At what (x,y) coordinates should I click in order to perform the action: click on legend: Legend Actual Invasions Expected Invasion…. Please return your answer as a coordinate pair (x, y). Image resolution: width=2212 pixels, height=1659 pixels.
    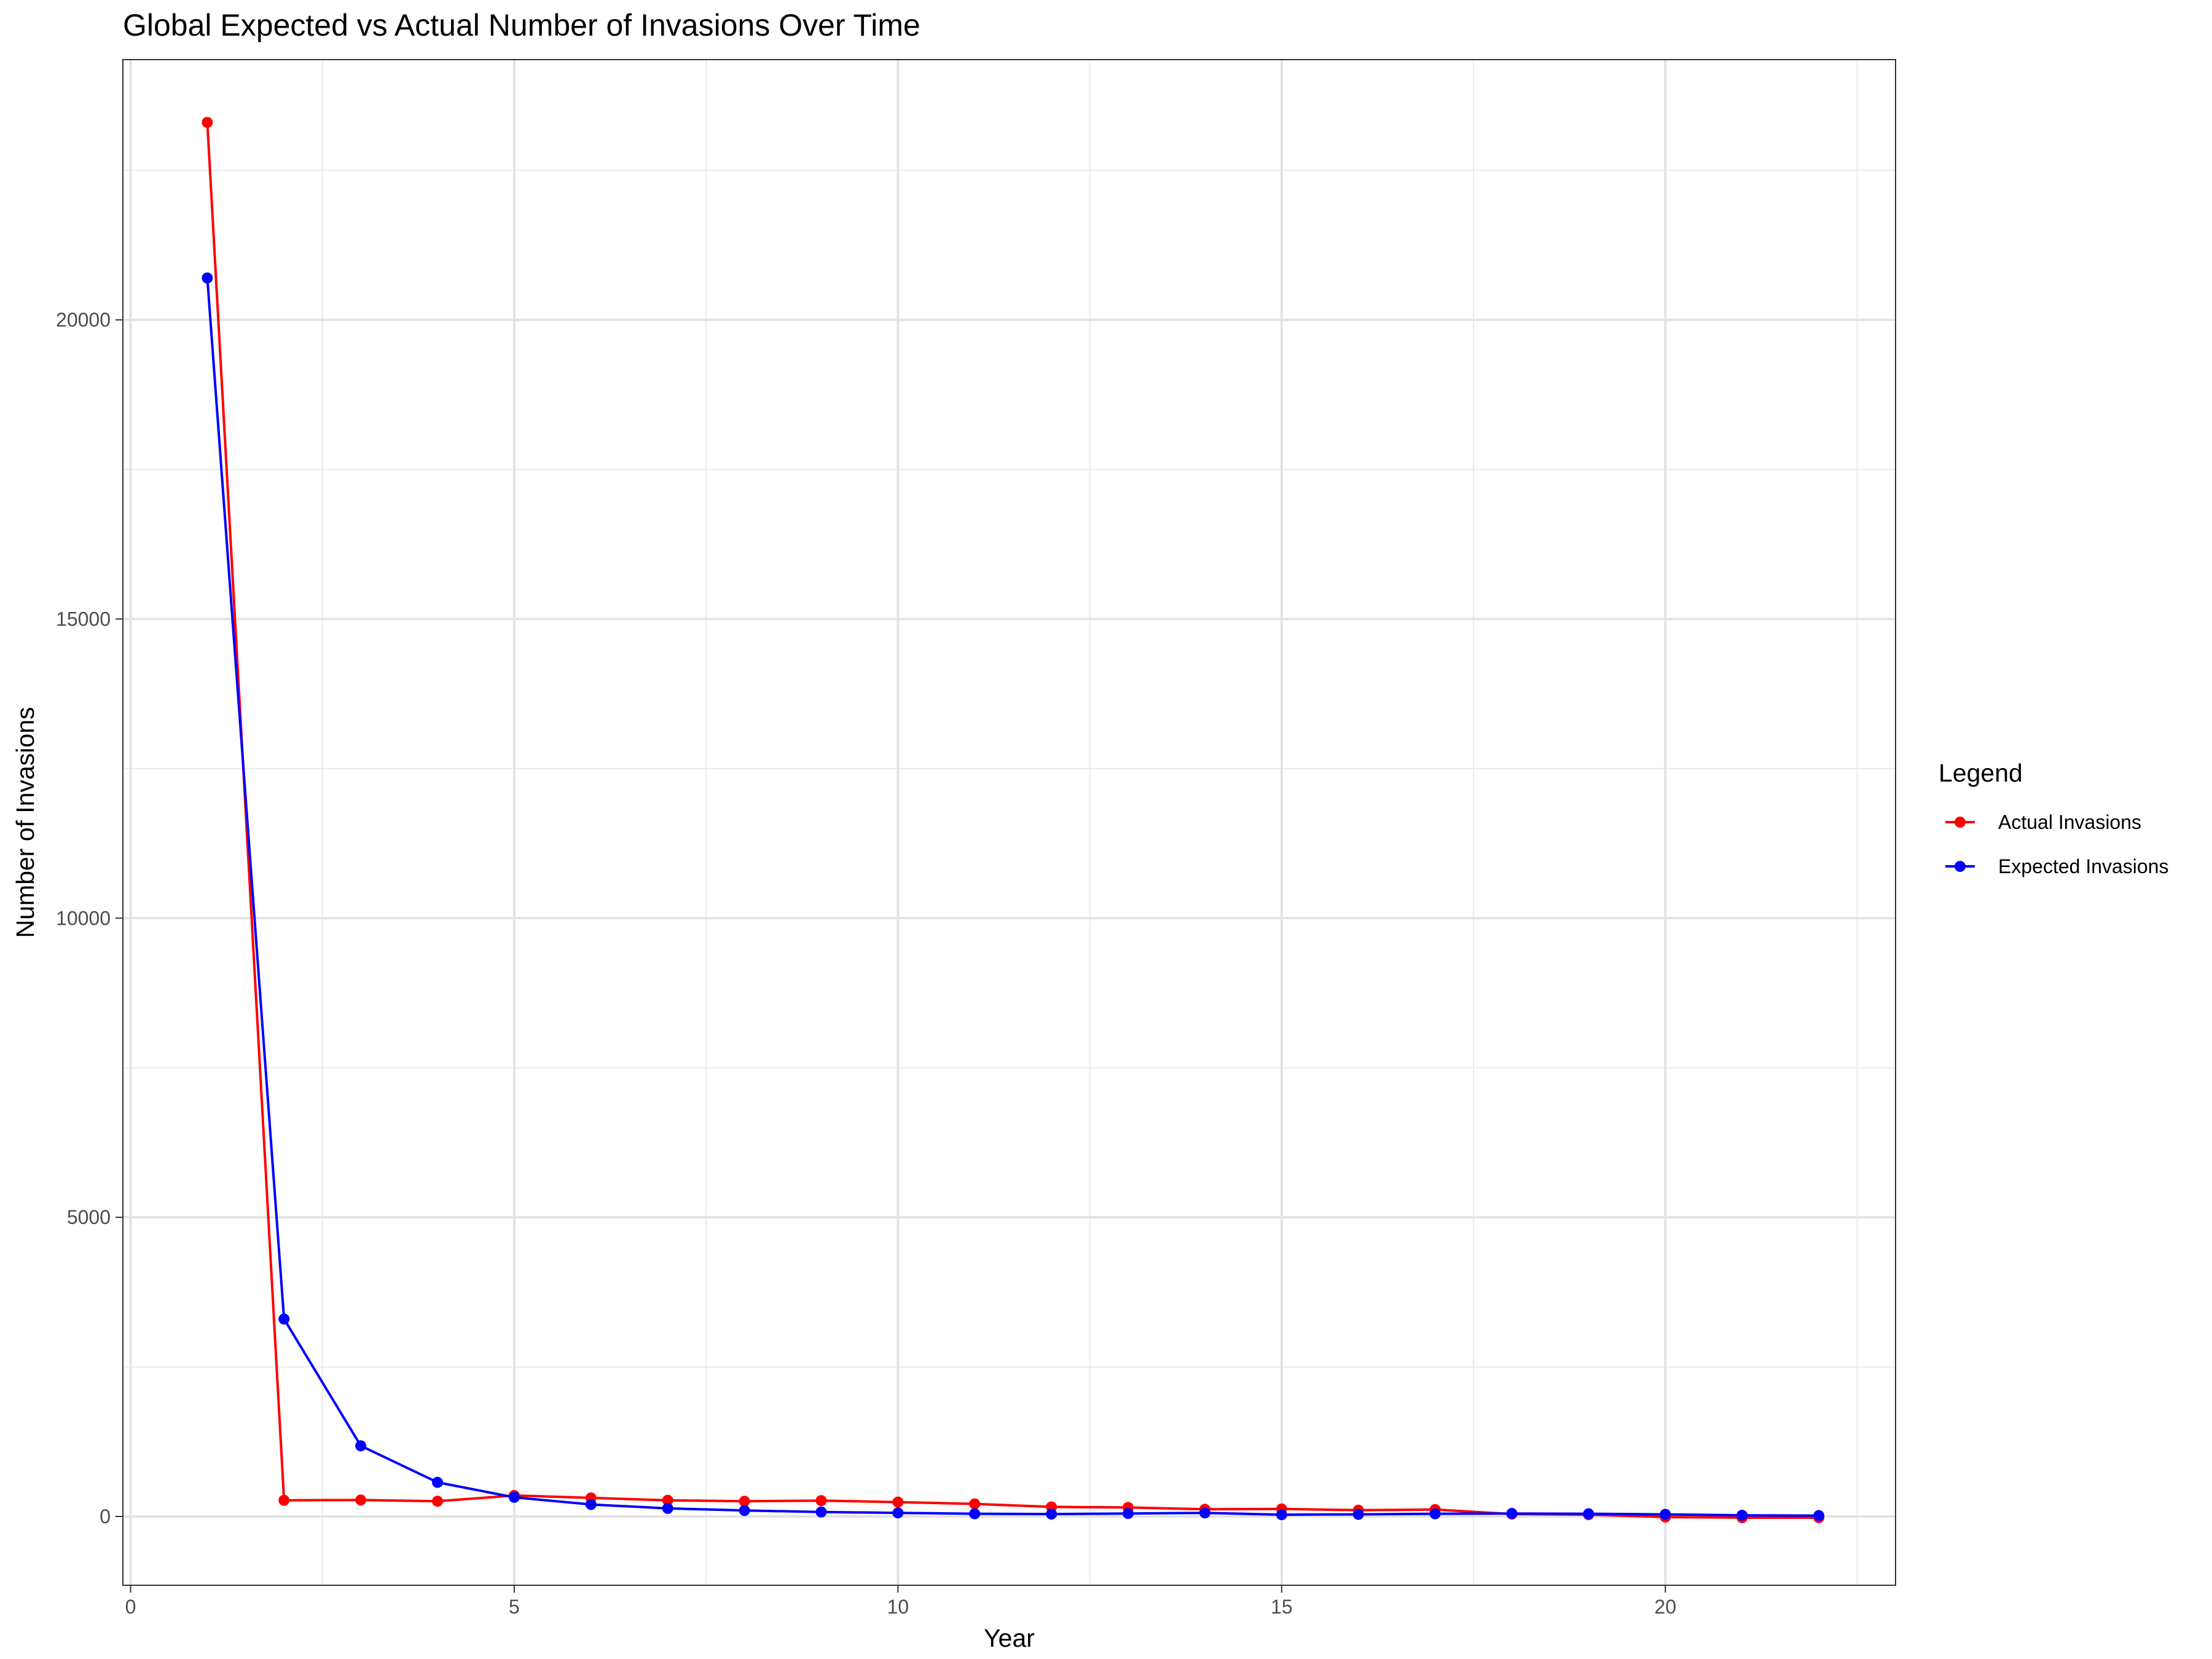
    Looking at the image, I should click on (2054, 818).